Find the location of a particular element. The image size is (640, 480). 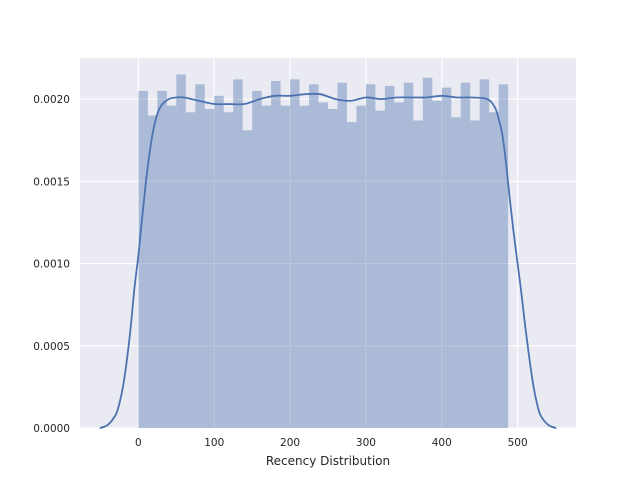

x-tick-label-4: 400 is located at coordinates (442, 443).